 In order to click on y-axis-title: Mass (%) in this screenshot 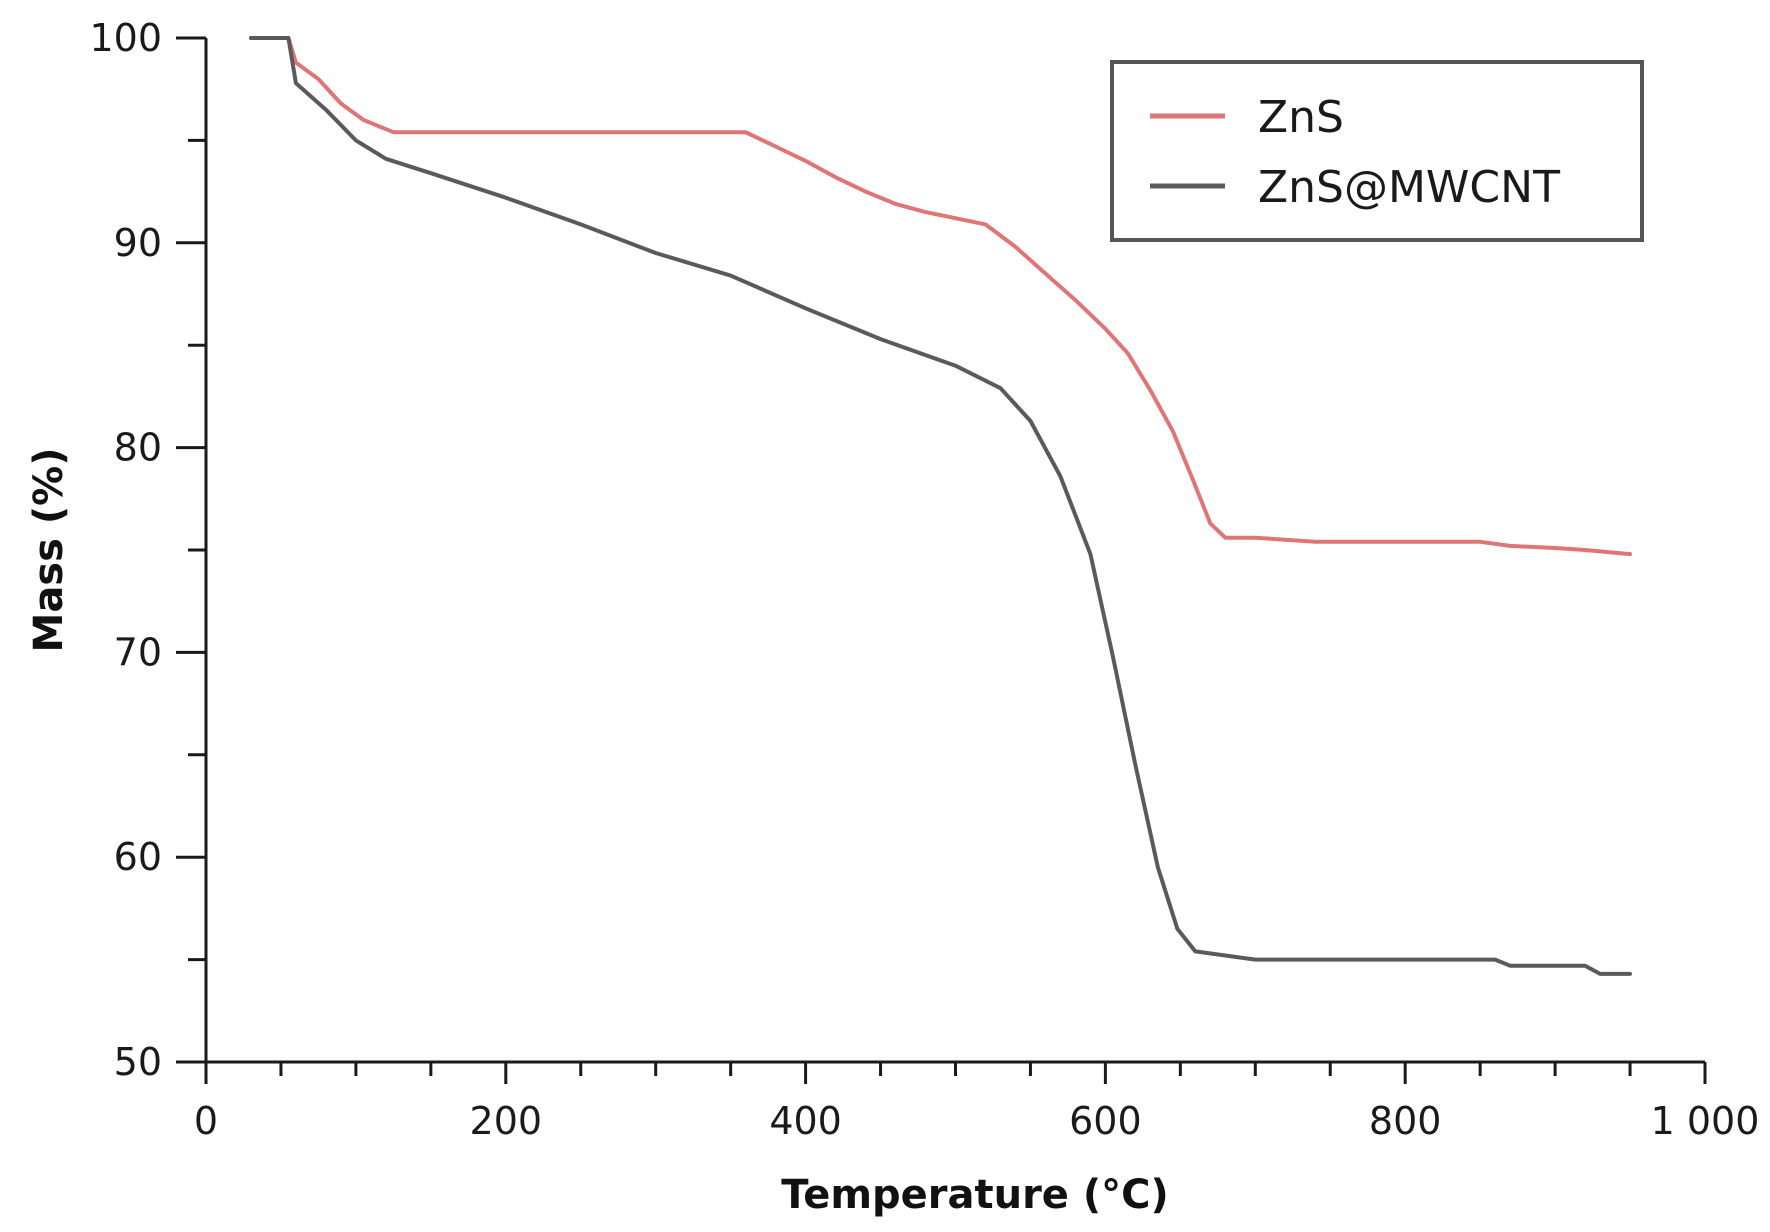, I will do `click(49, 550)`.